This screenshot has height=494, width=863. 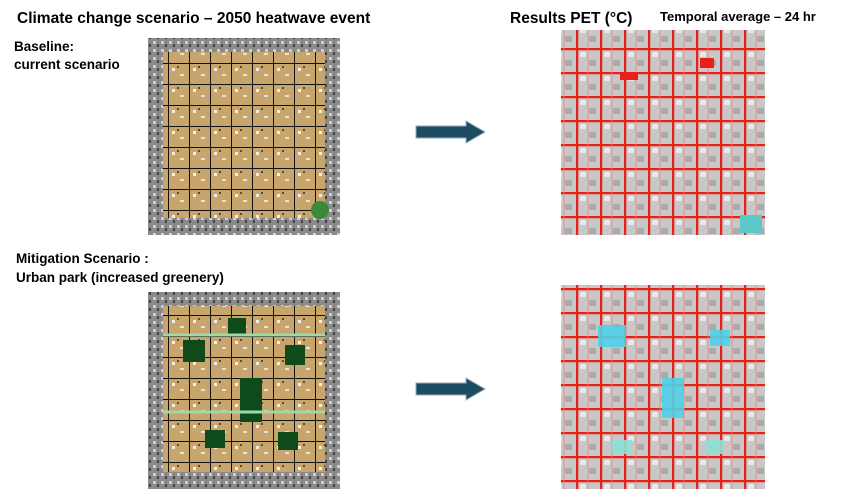 What do you see at coordinates (663, 132) in the screenshot?
I see `baseline-result` at bounding box center [663, 132].